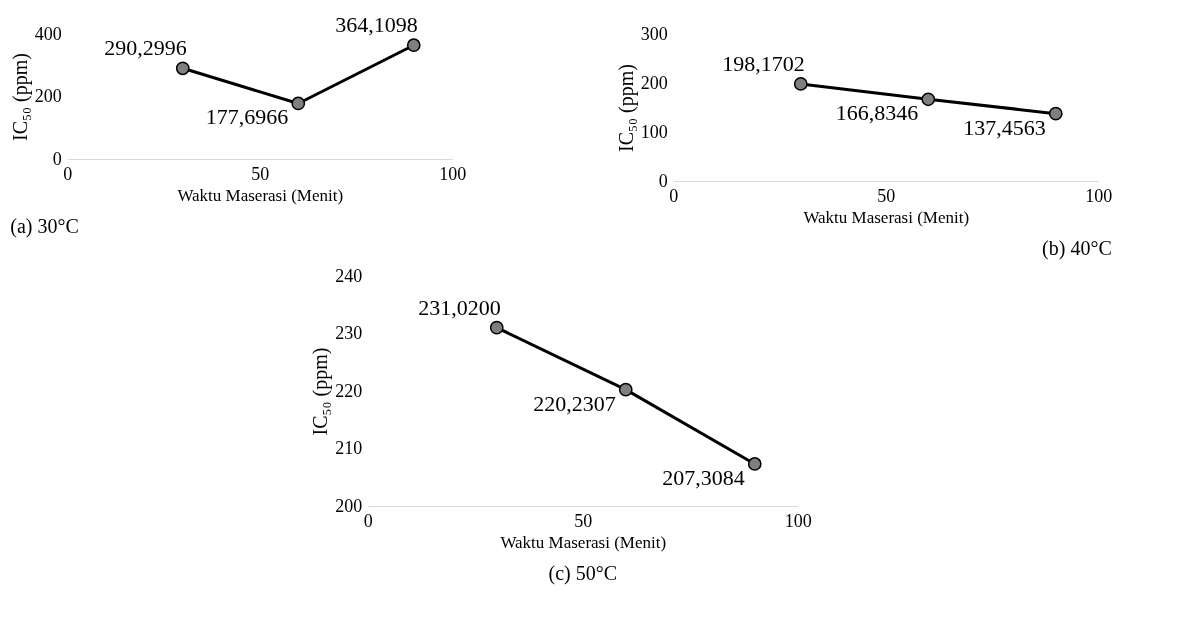 The width and height of the screenshot is (1178, 626). Describe the element at coordinates (459, 307) in the screenshot. I see `data-label: 231,0200` at that location.